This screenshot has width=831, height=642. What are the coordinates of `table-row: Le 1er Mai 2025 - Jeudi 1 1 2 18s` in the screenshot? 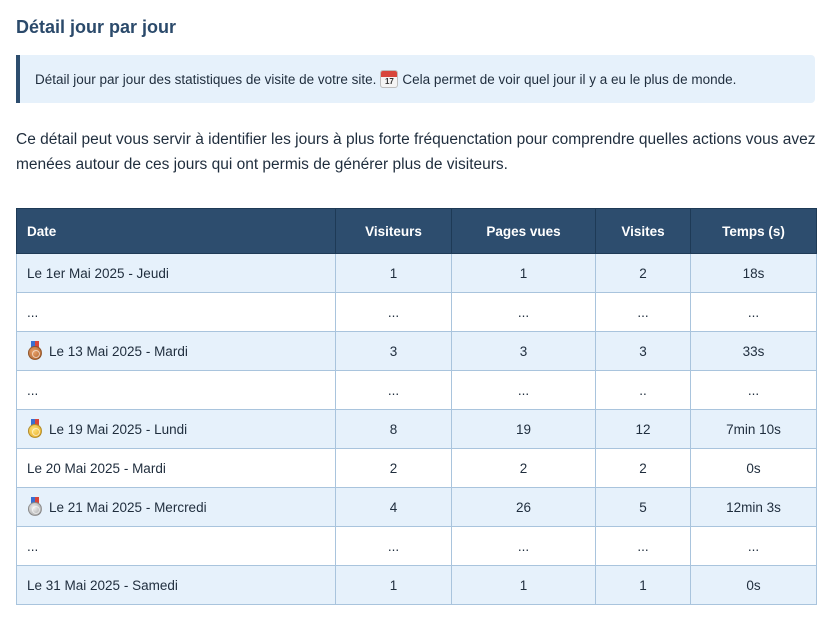 It's located at (416, 273).